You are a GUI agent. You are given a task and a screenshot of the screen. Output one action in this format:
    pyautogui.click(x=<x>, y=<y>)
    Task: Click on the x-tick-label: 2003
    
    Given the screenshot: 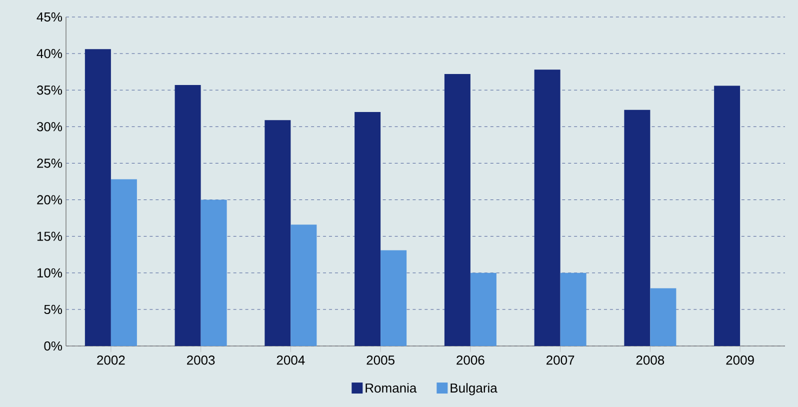 What is the action you would take?
    pyautogui.click(x=201, y=360)
    